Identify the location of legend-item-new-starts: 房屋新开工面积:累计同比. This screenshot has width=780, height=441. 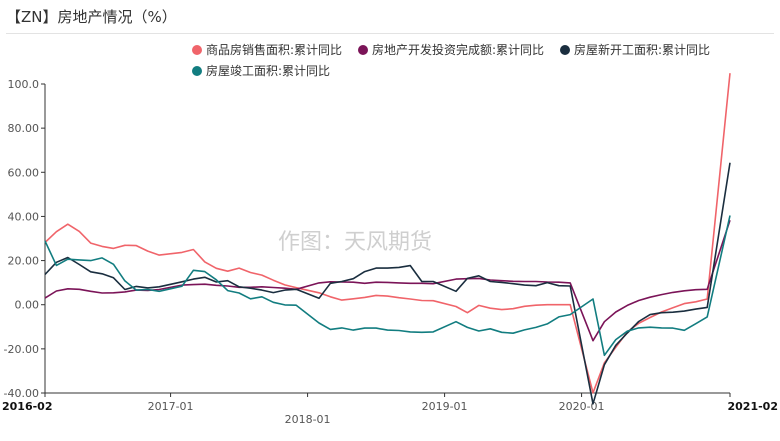
(635, 49).